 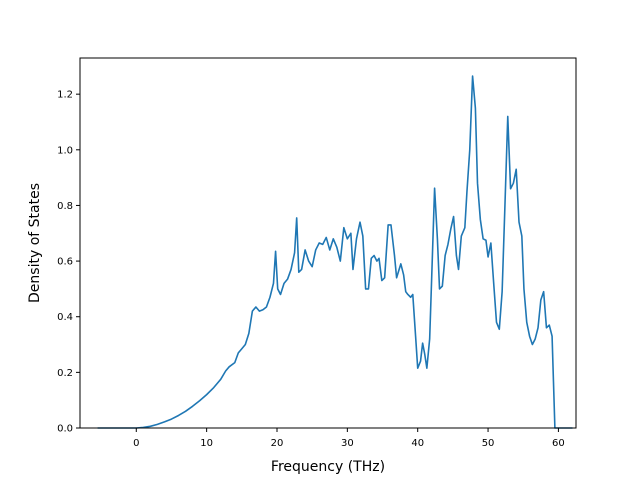 I want to click on y-tick-label: 0.0, so click(x=65, y=429).